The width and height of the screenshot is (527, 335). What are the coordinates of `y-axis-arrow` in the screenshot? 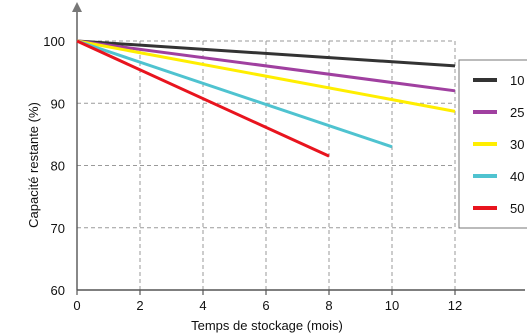 It's located at (77, 7).